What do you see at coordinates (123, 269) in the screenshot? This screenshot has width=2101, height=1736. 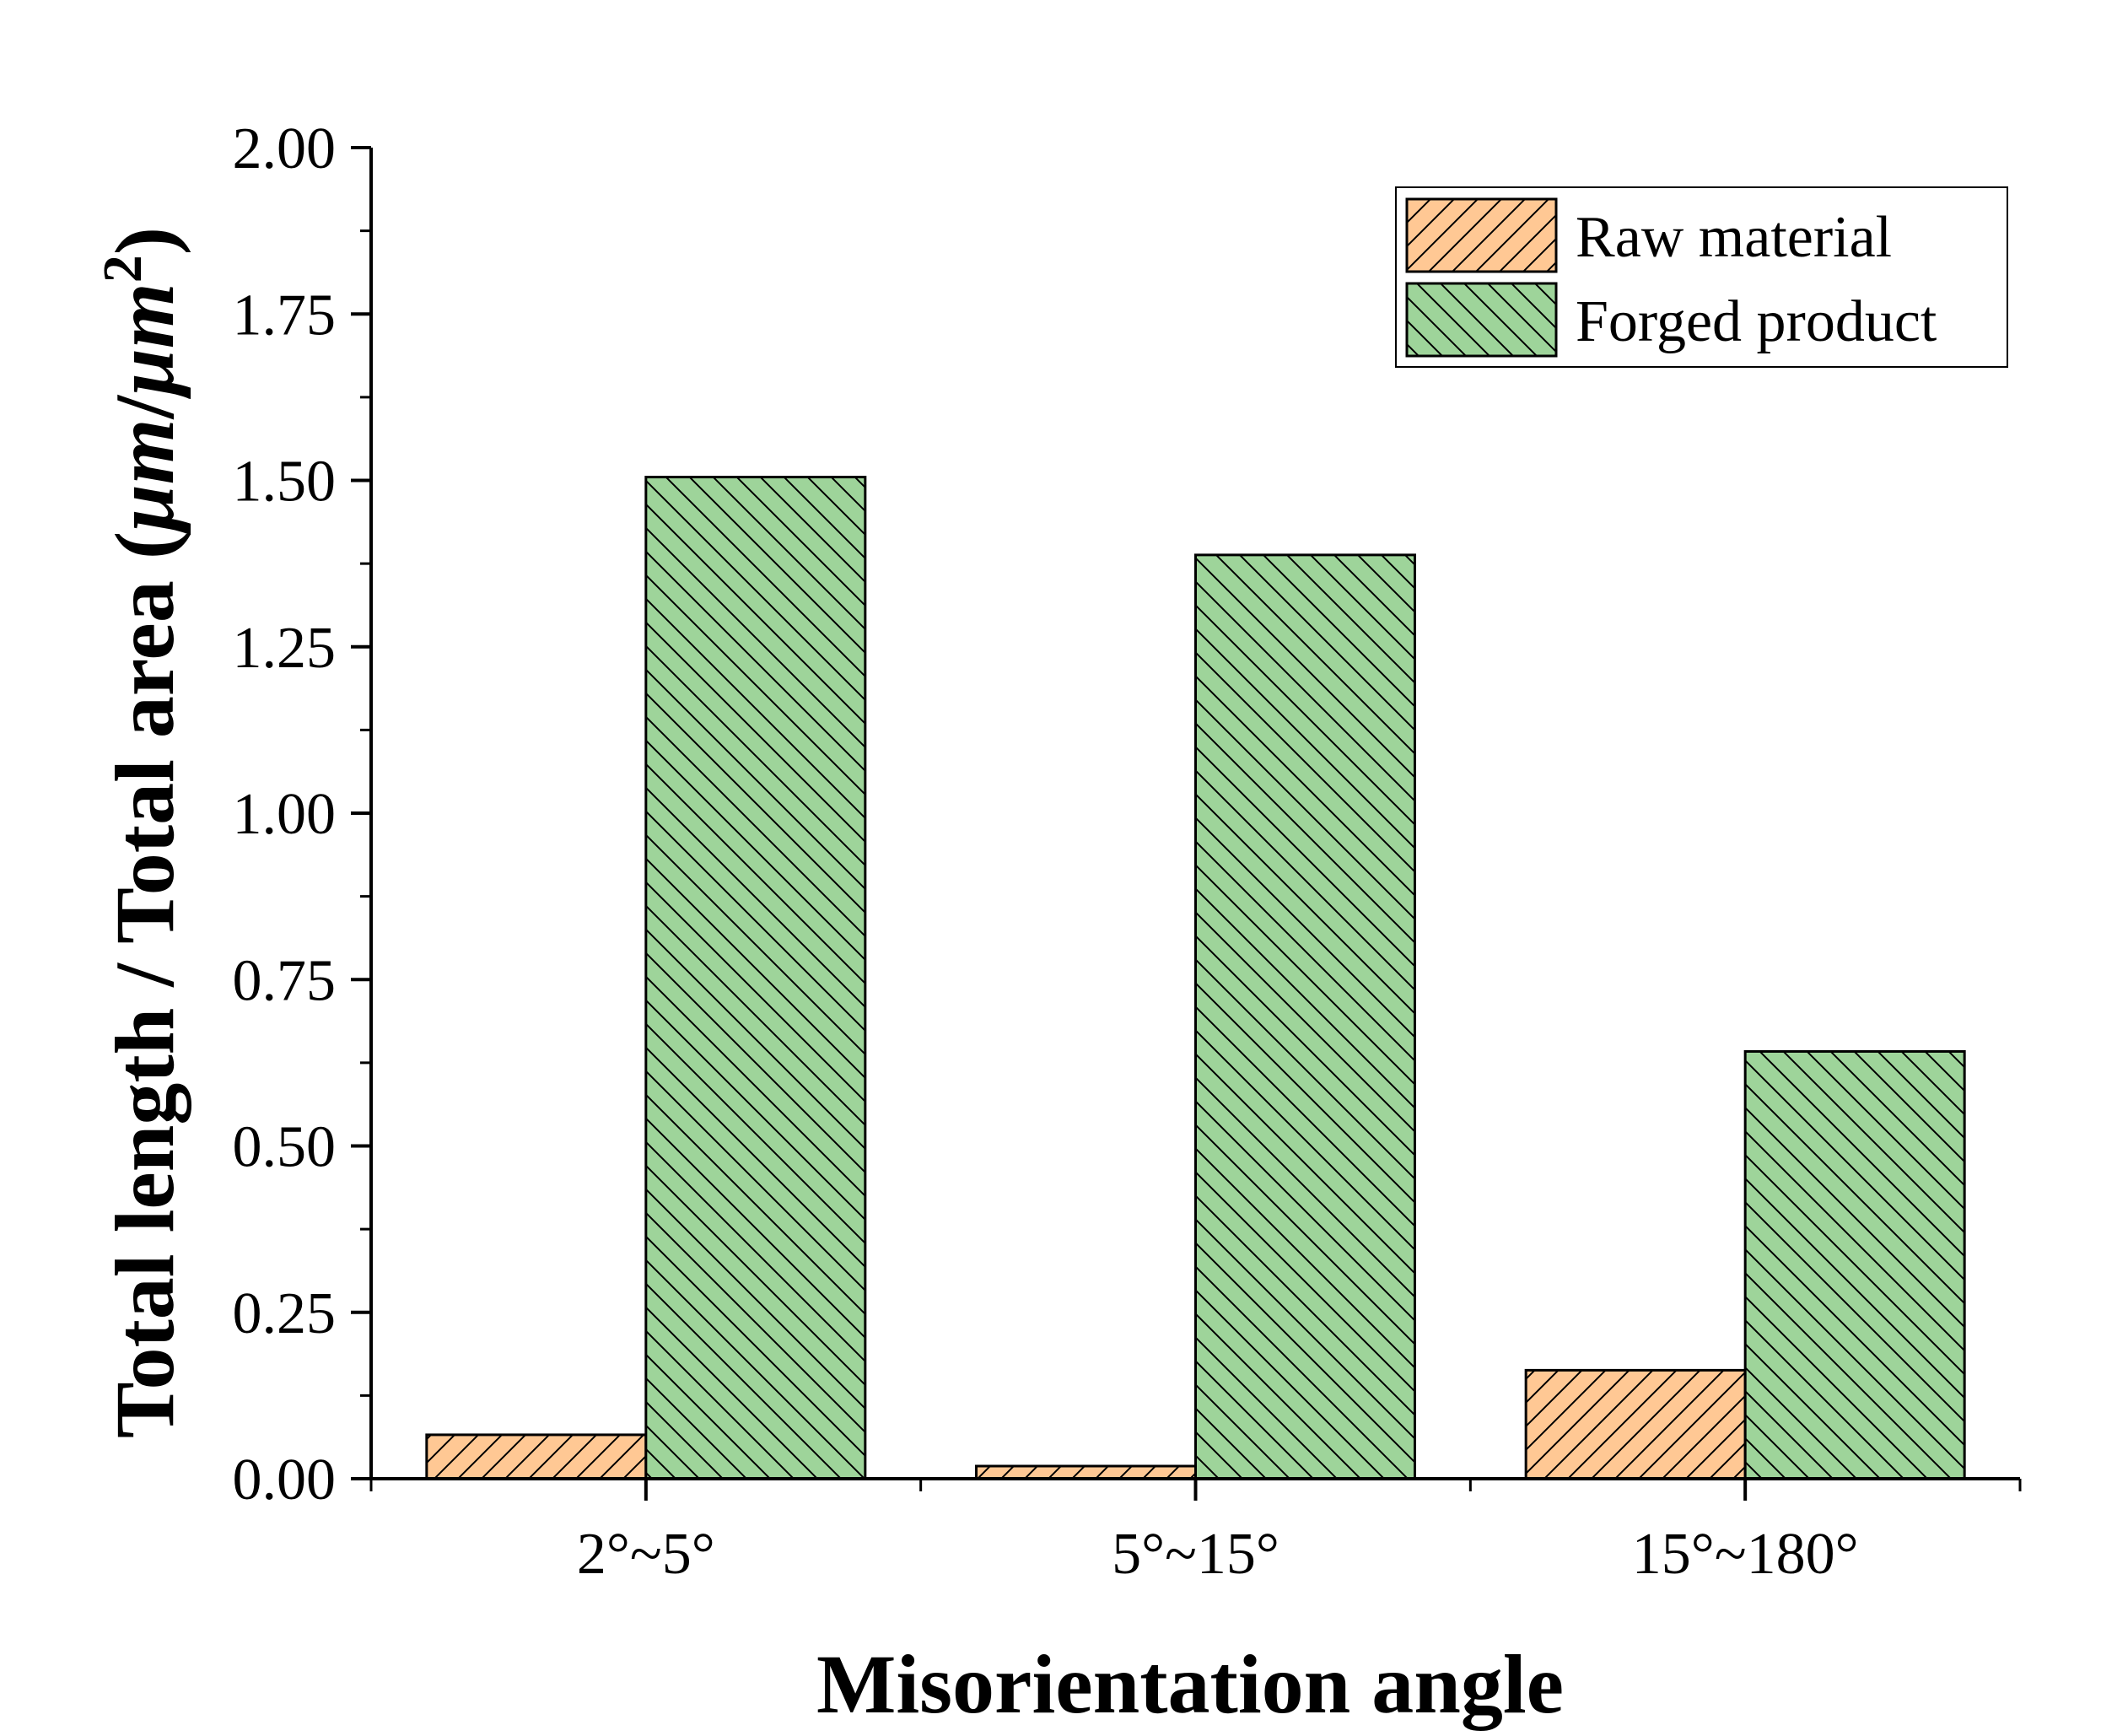 I see `y-axis-title-unit-superscript: 2` at bounding box center [123, 269].